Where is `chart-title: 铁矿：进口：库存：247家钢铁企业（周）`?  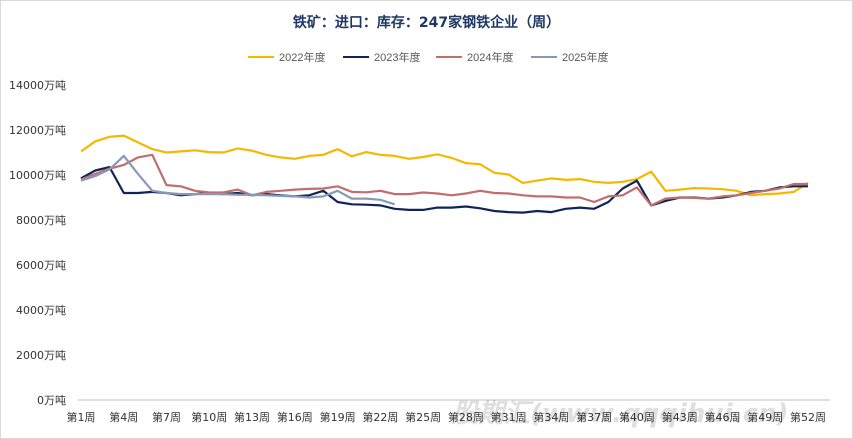 chart-title: 铁矿：进口：库存：247家钢铁企业（周） is located at coordinates (426, 23).